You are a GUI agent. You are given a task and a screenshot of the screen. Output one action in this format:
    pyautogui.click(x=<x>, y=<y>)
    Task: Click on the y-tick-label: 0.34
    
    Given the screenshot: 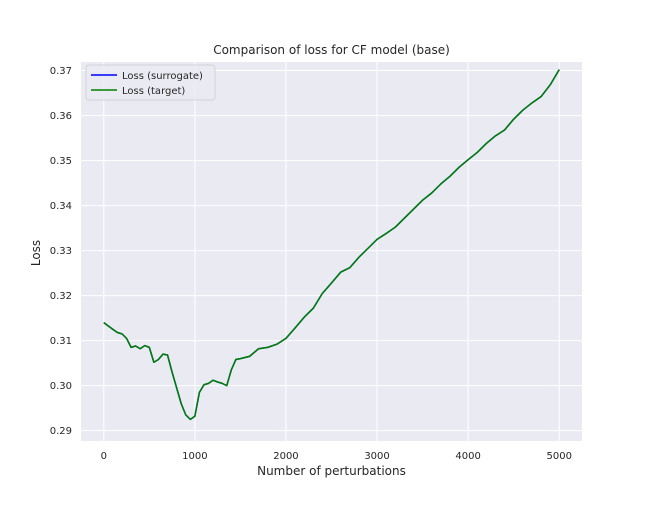 What is the action you would take?
    pyautogui.click(x=61, y=206)
    